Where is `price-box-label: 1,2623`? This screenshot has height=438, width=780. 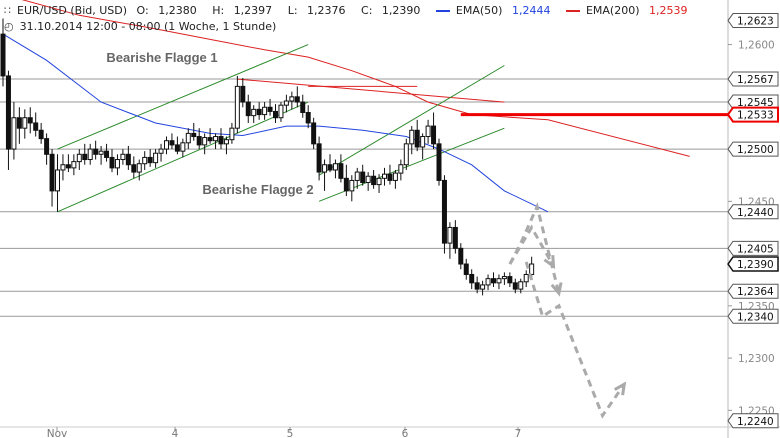
price-box-label: 1,2623 is located at coordinates (755, 22).